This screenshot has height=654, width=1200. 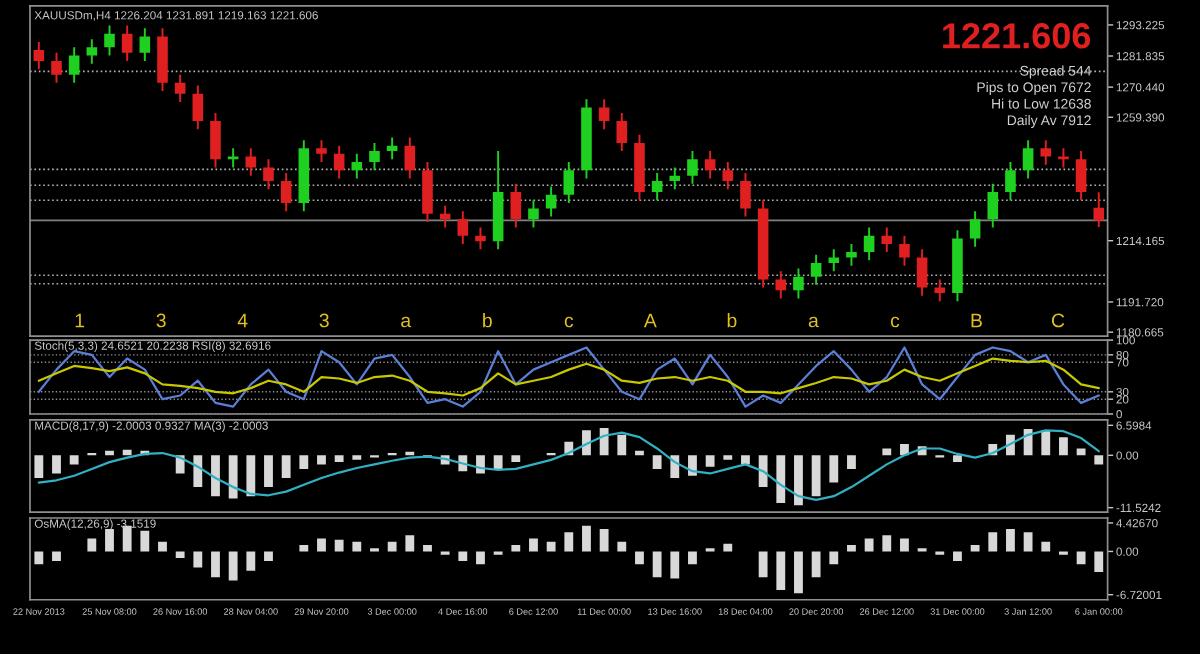 I want to click on annotation: 4, so click(x=242, y=320).